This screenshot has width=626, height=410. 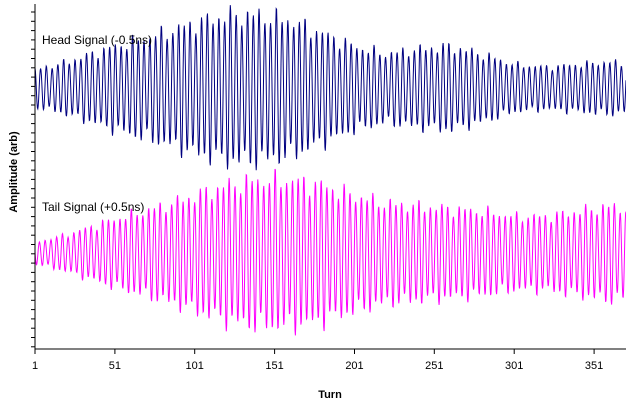 What do you see at coordinates (514, 366) in the screenshot?
I see `x-tick-label: 301` at bounding box center [514, 366].